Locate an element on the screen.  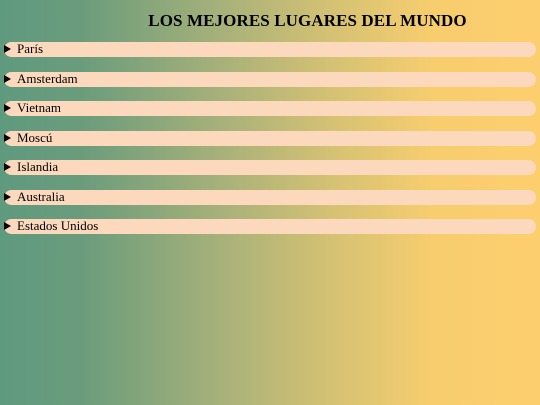
place-item-label: Australia is located at coordinates (41, 196).